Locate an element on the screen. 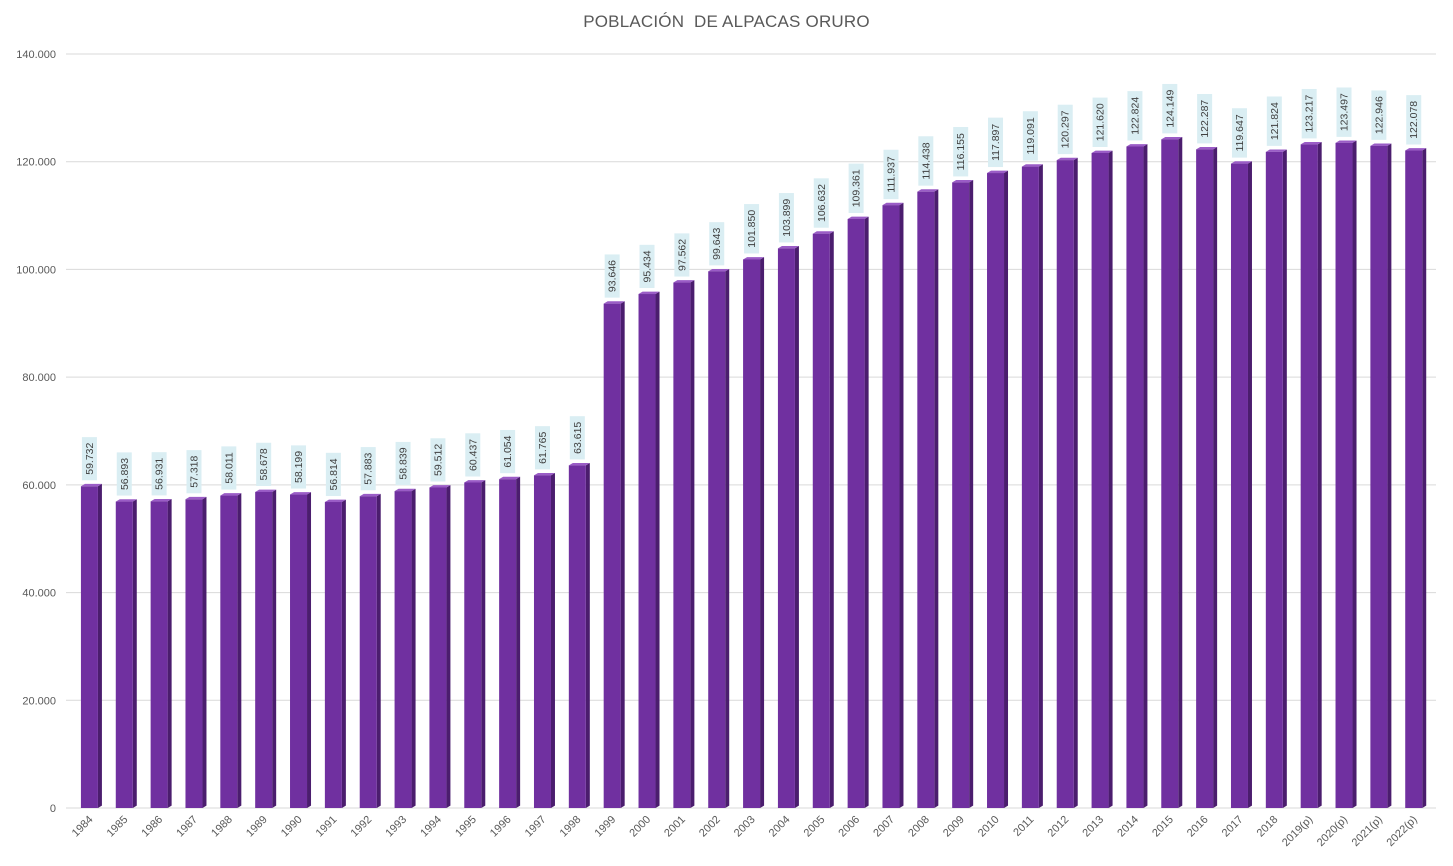 The height and width of the screenshot is (866, 1453). x-tick-label: 2015 is located at coordinates (1163, 827).